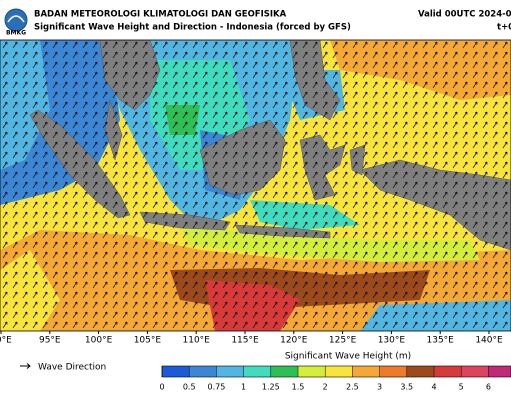  I want to click on colorbar-tick-label: 3, so click(379, 387).